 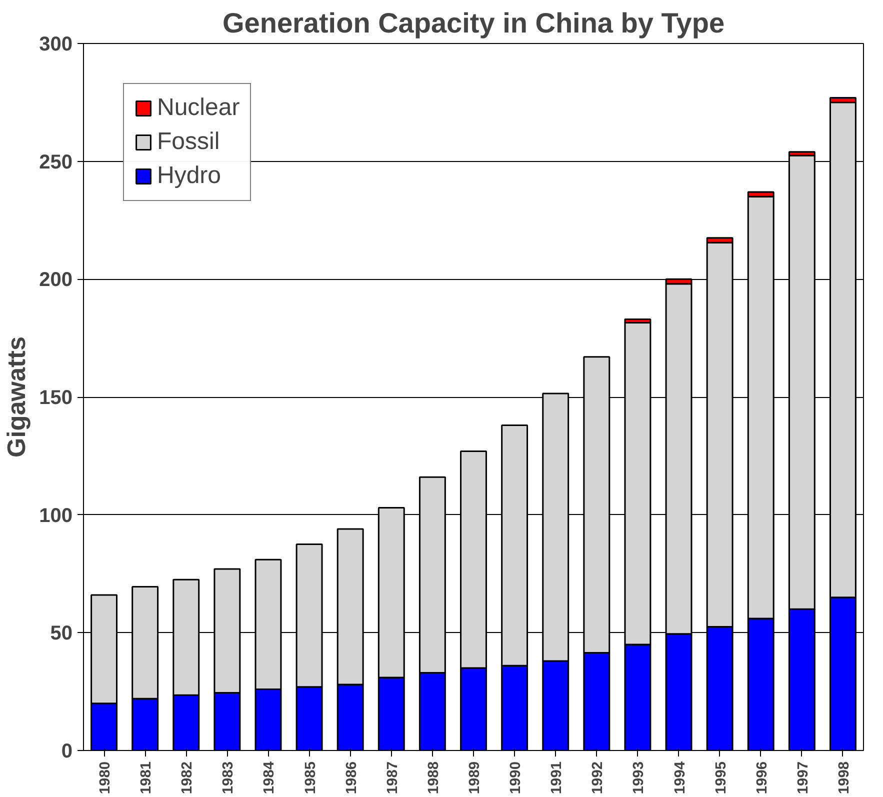 I want to click on x-tick-label: 1984, so click(x=270, y=777).